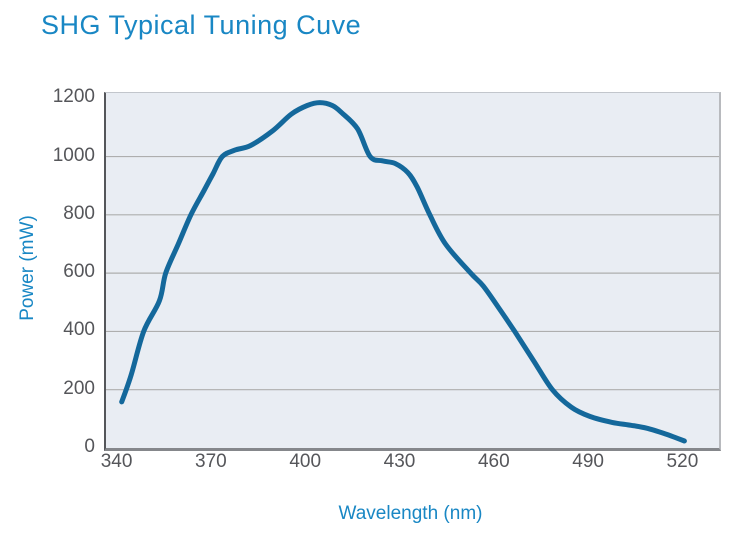 This screenshot has width=740, height=544. I want to click on x-tick-label: 370, so click(211, 461).